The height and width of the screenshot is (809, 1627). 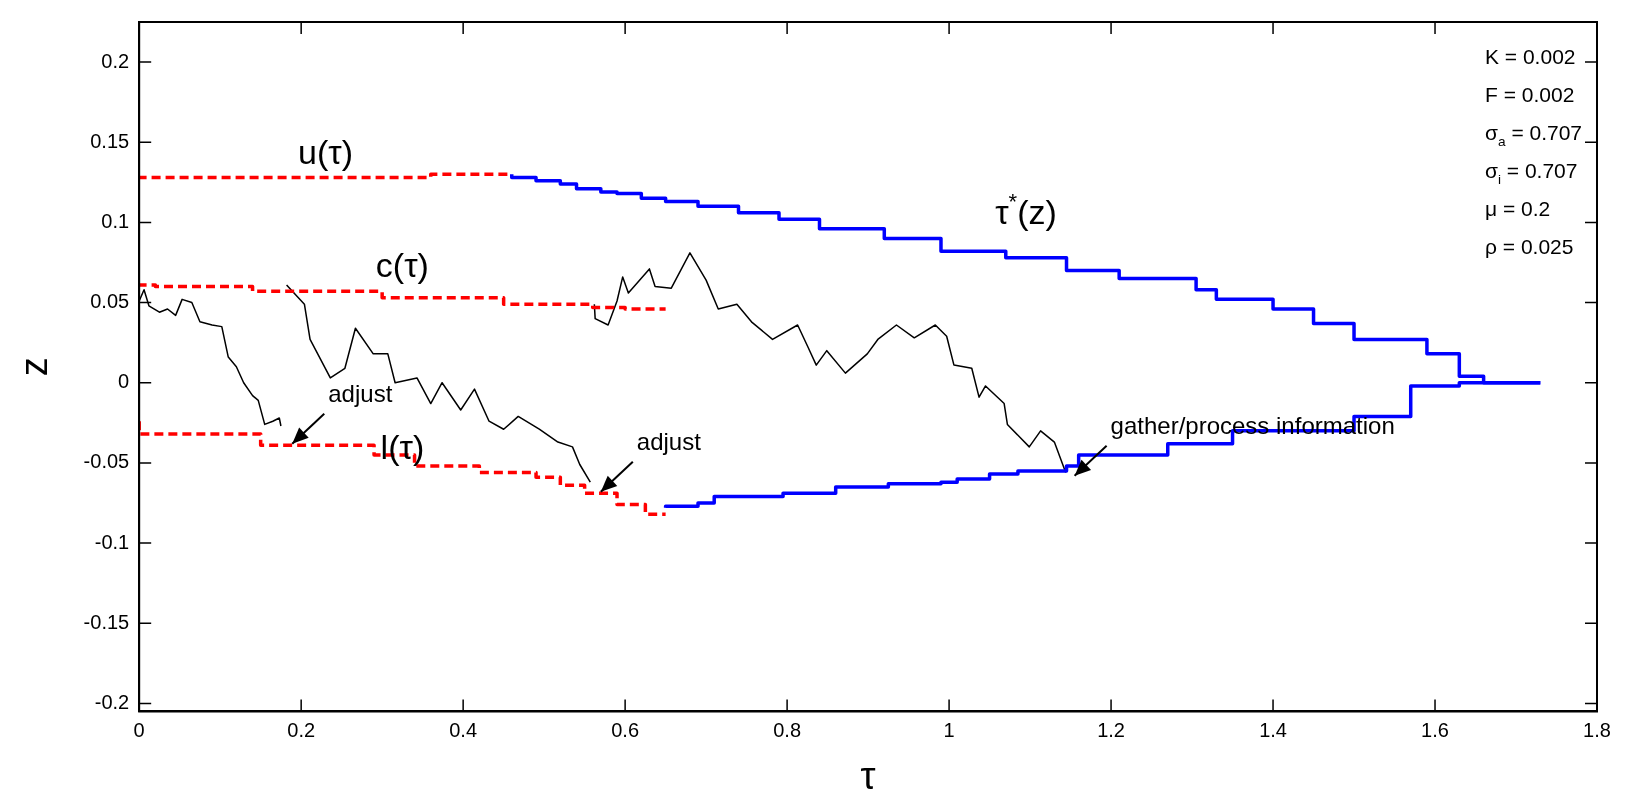 What do you see at coordinates (110, 301) in the screenshot?
I see `y-tick-label: 0.05` at bounding box center [110, 301].